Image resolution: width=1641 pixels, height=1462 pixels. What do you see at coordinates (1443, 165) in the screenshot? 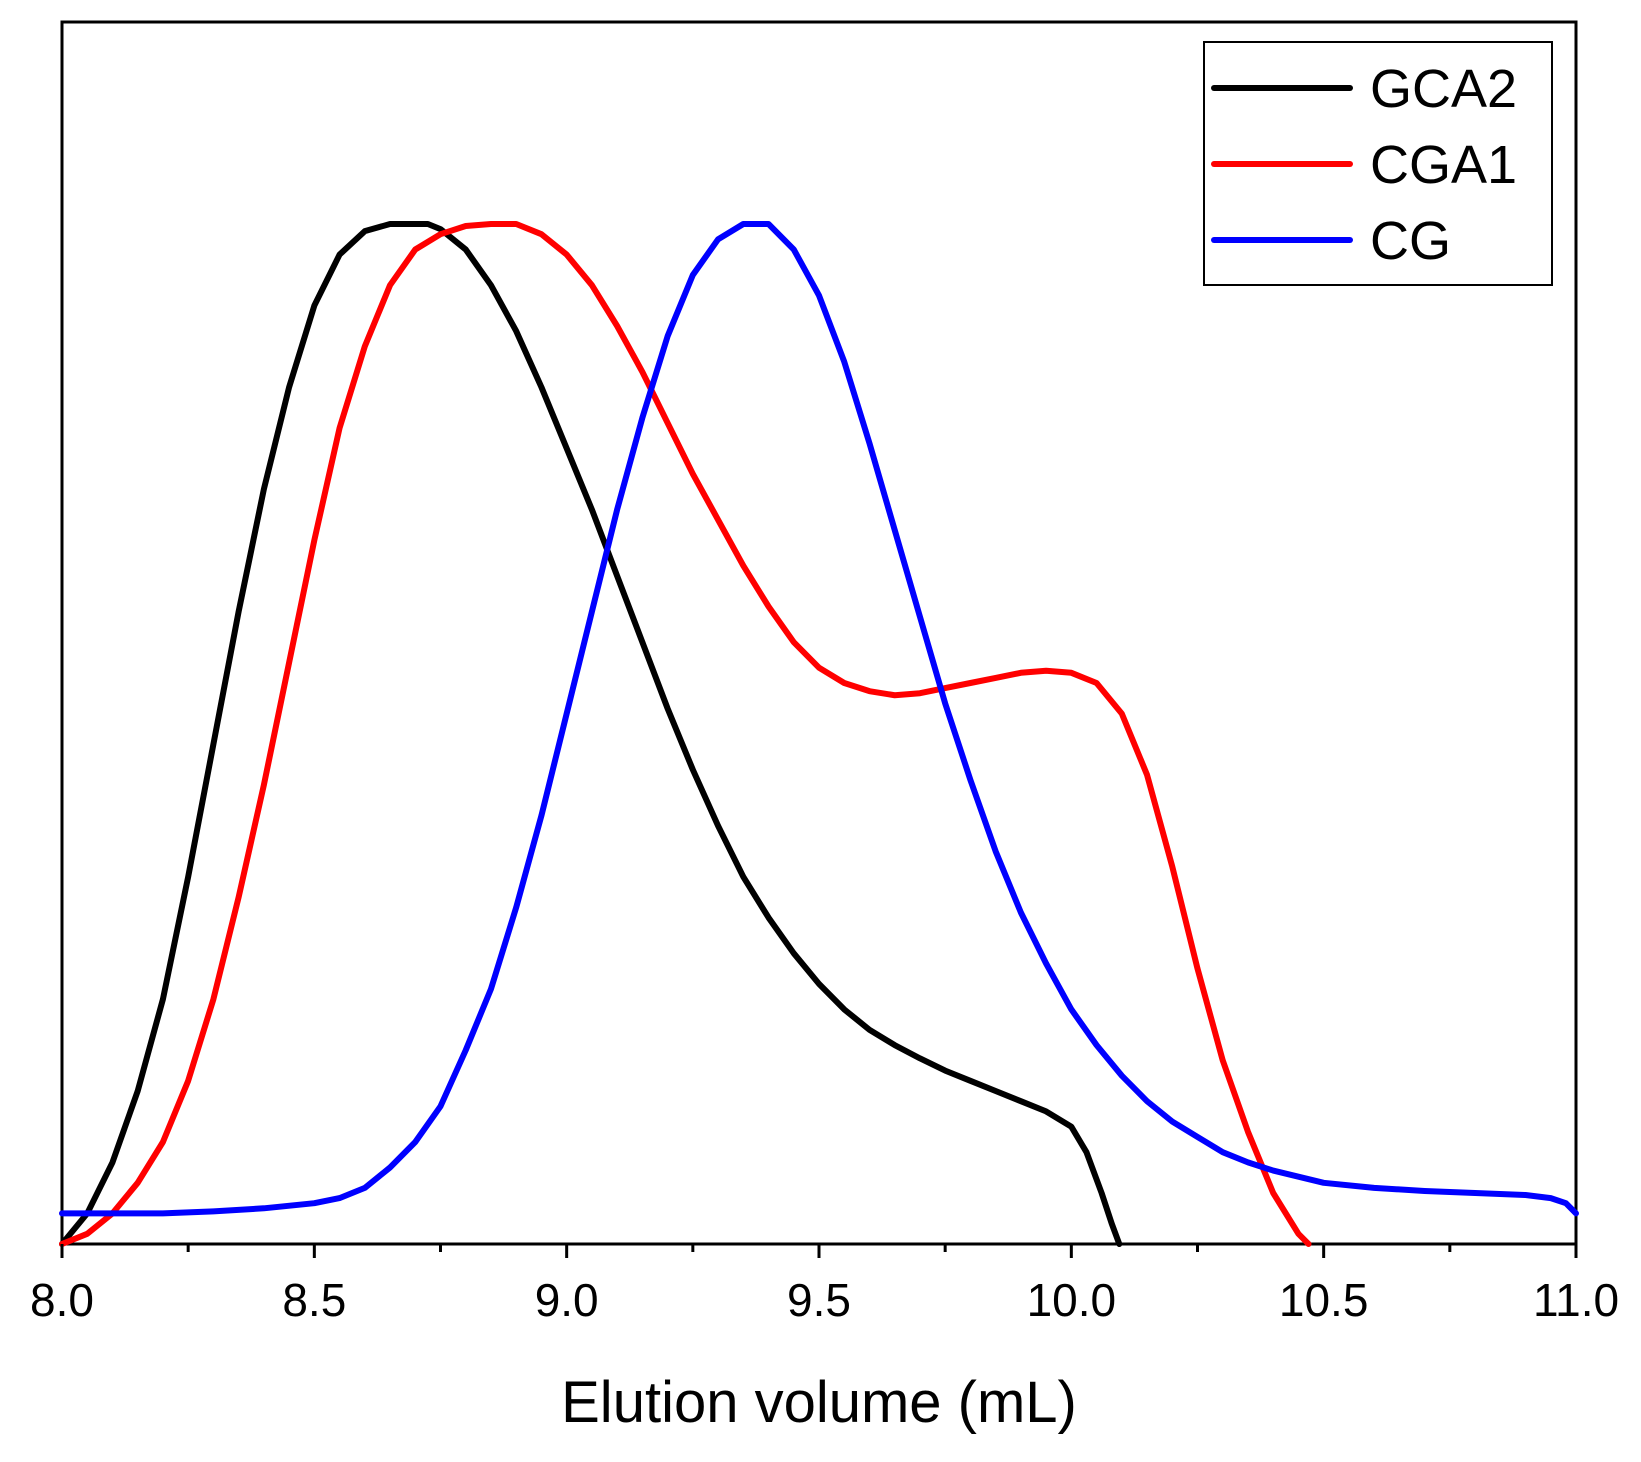
I see `legend-label-cga1: CGA1` at bounding box center [1443, 165].